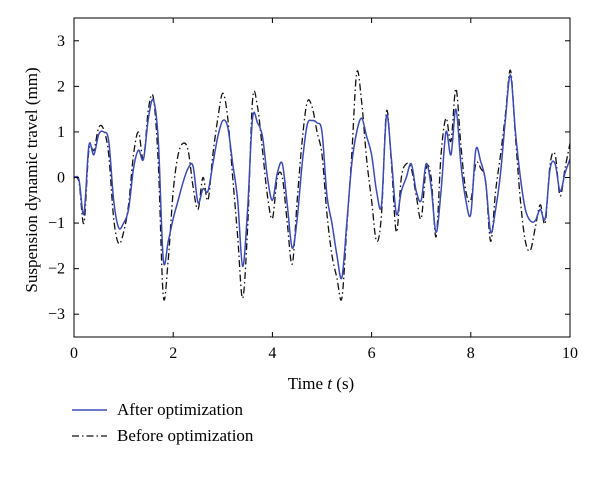  I want to click on y-tick-label: −1, so click(56, 223).